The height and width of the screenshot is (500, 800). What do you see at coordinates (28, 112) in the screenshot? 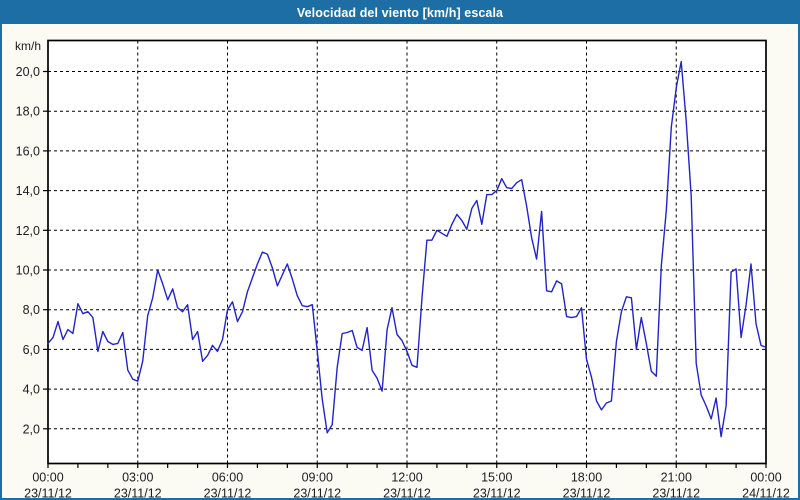
I see `y-axis-label: 18,0` at bounding box center [28, 112].